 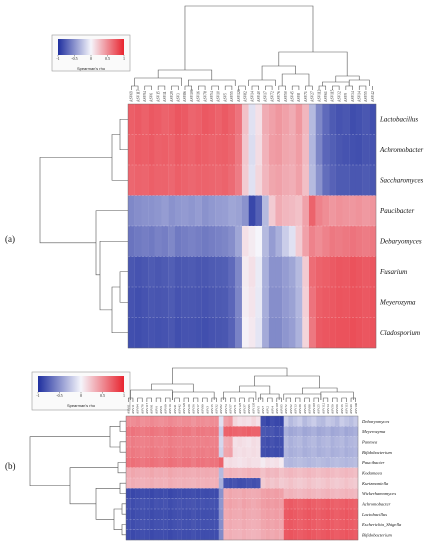 What do you see at coordinates (252, 47) in the screenshot?
I see `column-dendrogram-a` at bounding box center [252, 47].